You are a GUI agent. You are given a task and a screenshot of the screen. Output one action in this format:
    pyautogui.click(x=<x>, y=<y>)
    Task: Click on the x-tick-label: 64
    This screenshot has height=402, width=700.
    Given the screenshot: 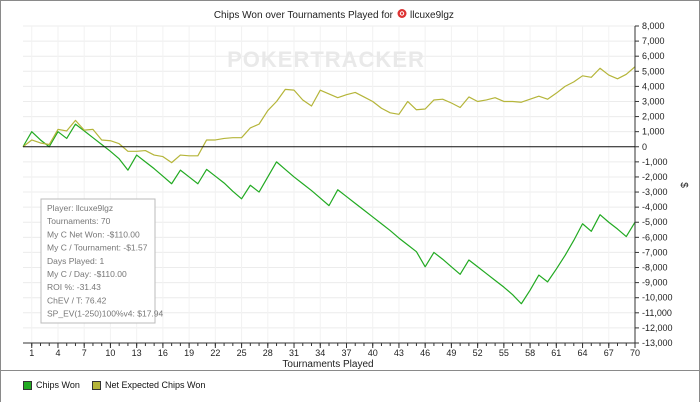 What is the action you would take?
    pyautogui.click(x=583, y=353)
    